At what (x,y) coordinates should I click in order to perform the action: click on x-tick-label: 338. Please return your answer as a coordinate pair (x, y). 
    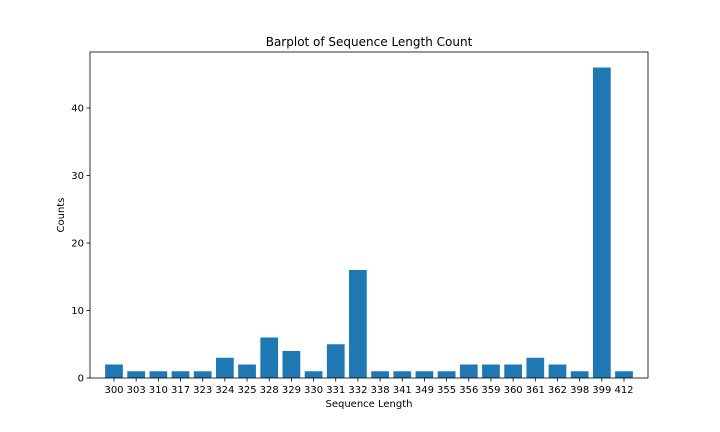
    Looking at the image, I should click on (380, 390).